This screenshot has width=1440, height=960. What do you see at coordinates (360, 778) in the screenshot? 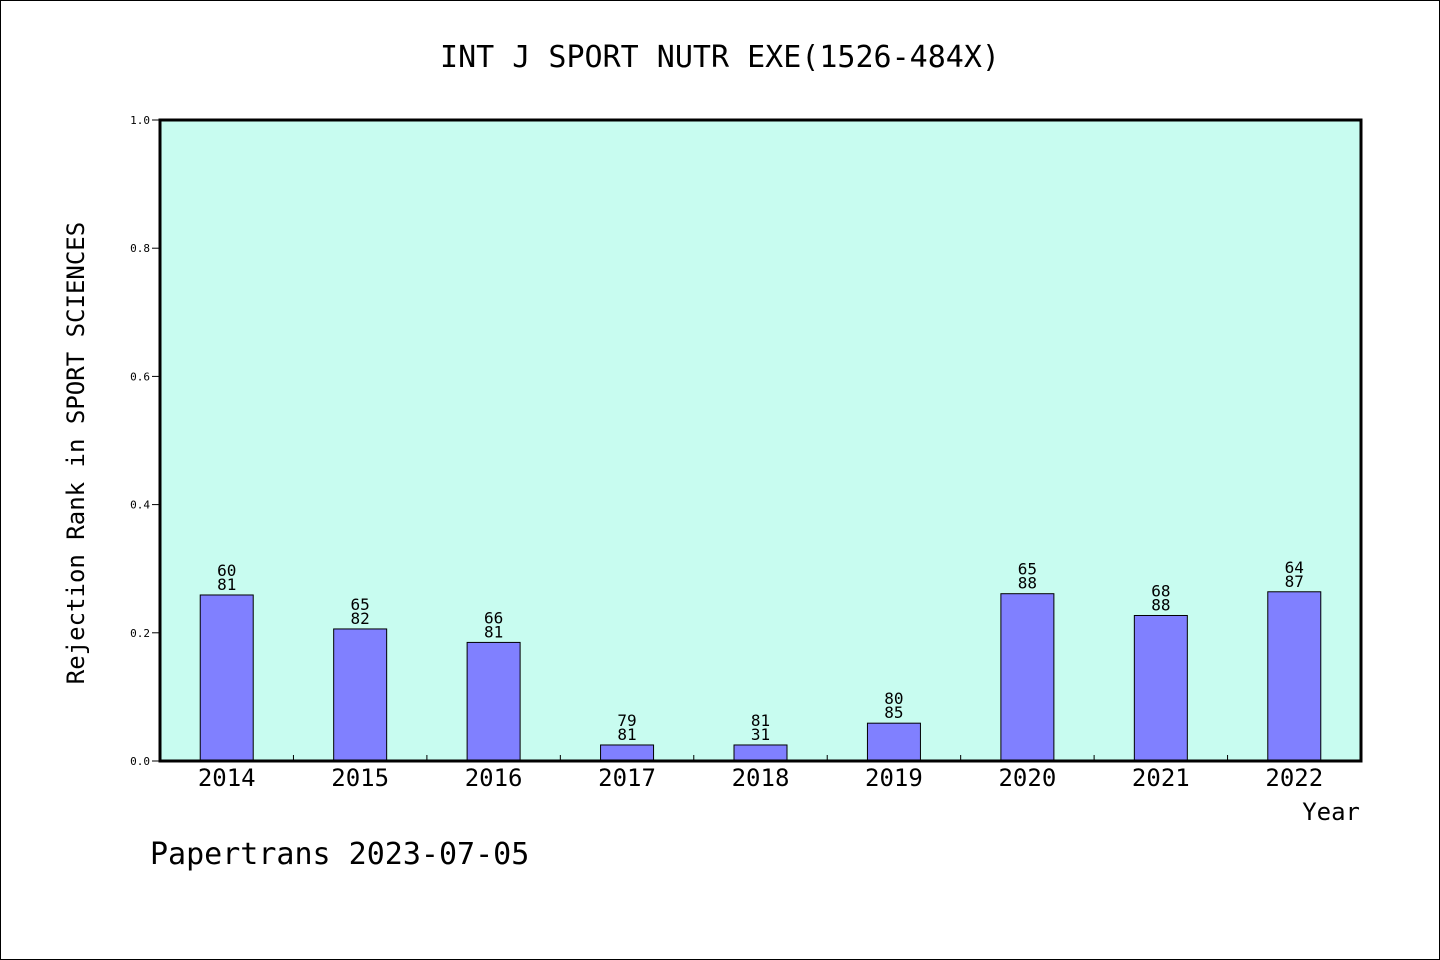
I see `x-tick-label: 2015` at bounding box center [360, 778].